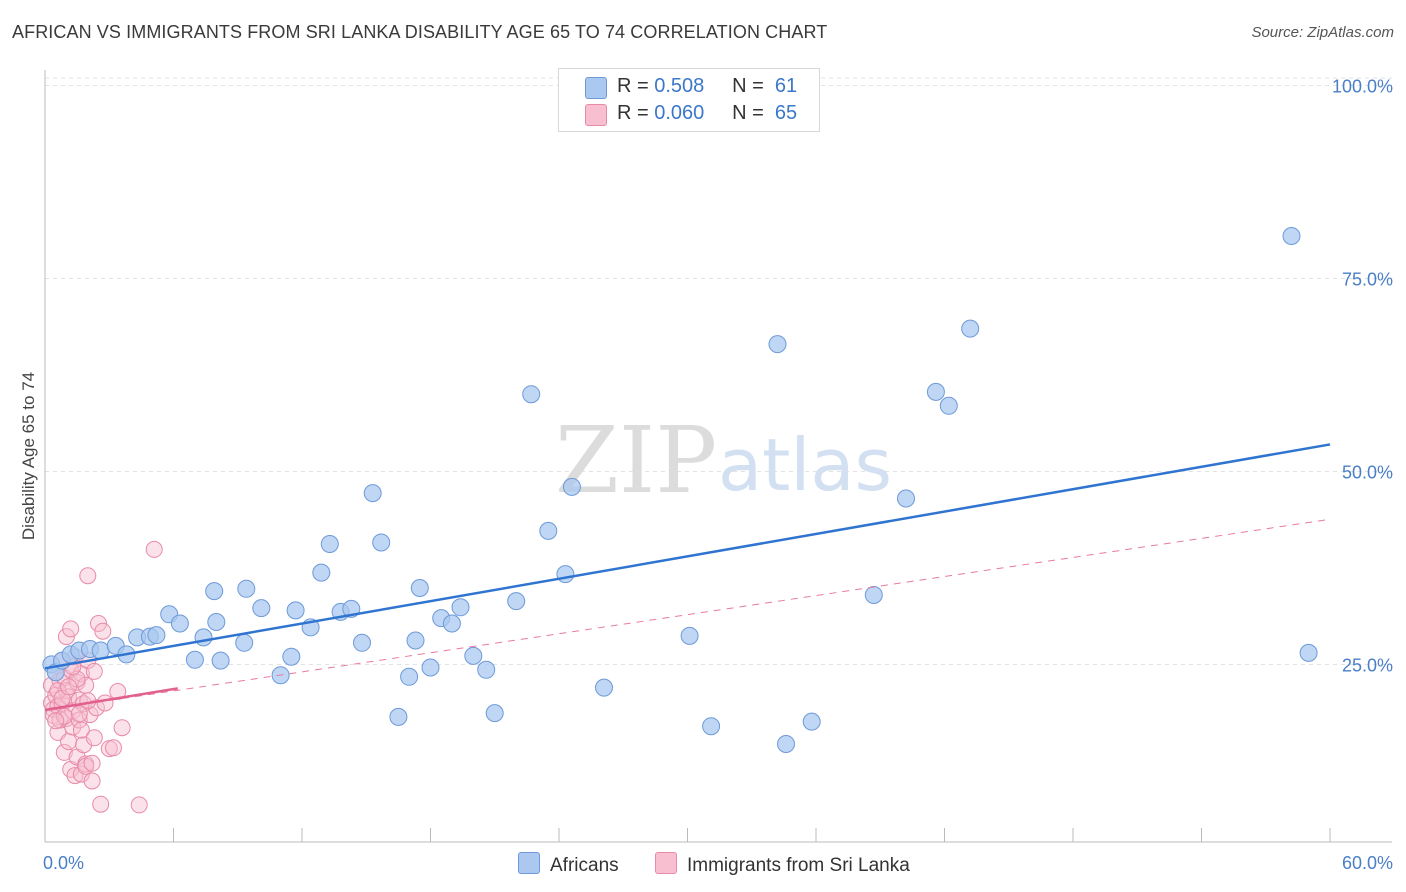 This screenshot has height=892, width=1406. Describe the element at coordinates (786, 113) in the screenshot. I see `legend-n-value-sri-lanka: 65` at that location.